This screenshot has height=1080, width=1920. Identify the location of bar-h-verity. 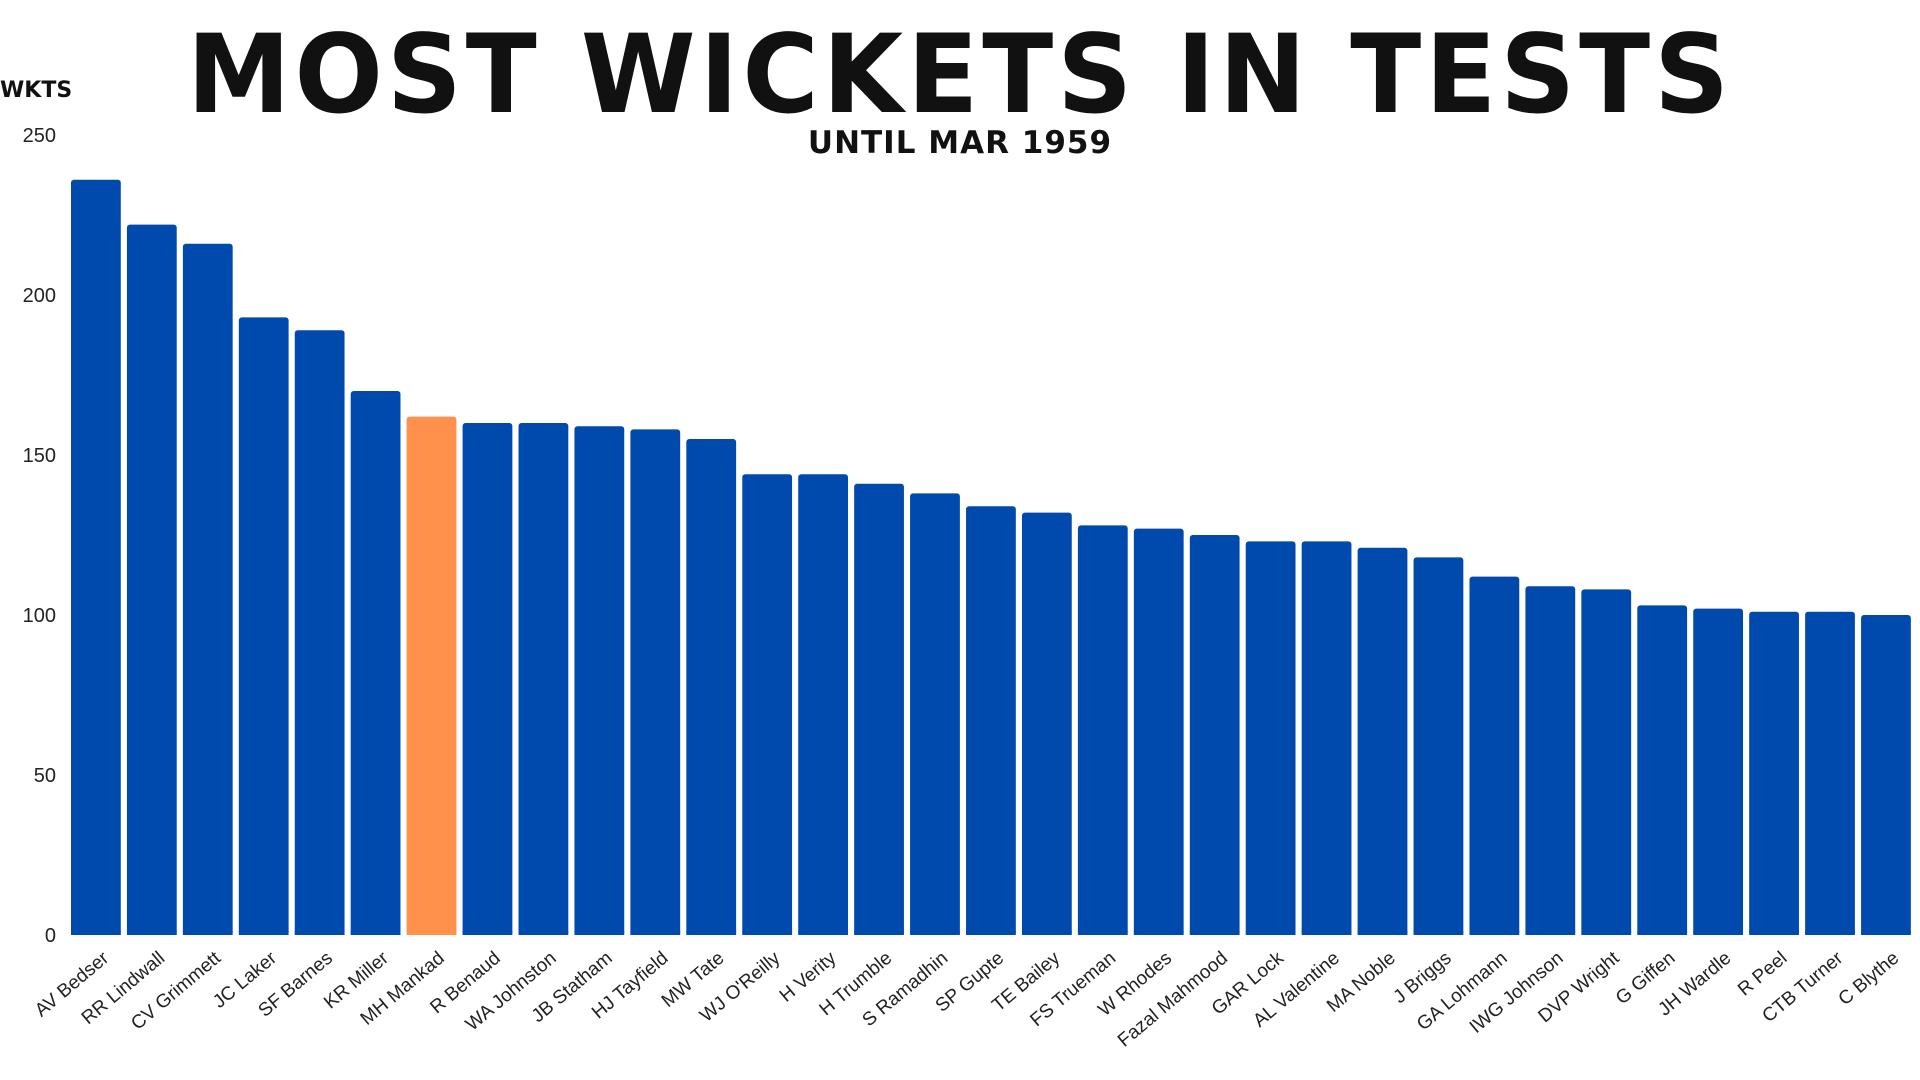
(823, 704).